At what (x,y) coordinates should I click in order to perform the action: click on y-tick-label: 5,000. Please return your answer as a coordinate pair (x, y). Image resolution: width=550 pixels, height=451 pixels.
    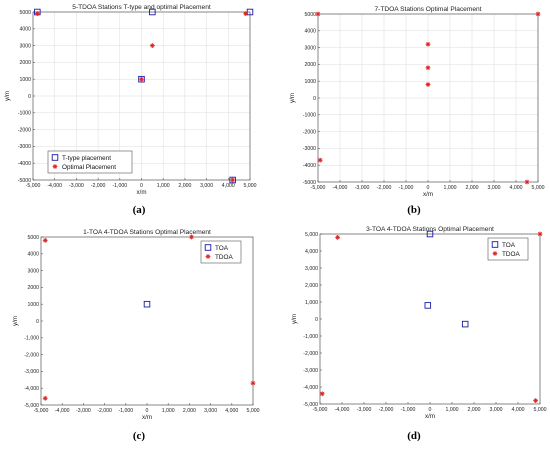
    Looking at the image, I should click on (311, 235).